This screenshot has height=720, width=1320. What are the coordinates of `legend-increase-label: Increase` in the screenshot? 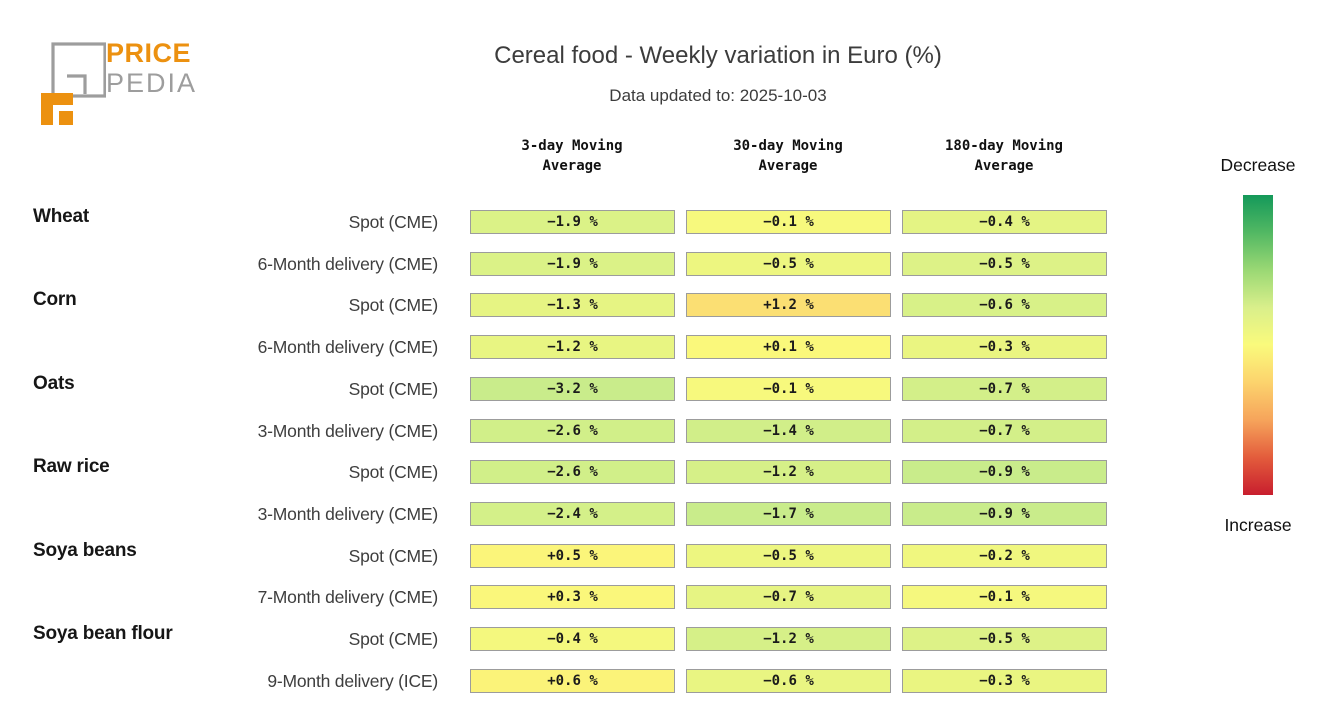 It's located at (1258, 525).